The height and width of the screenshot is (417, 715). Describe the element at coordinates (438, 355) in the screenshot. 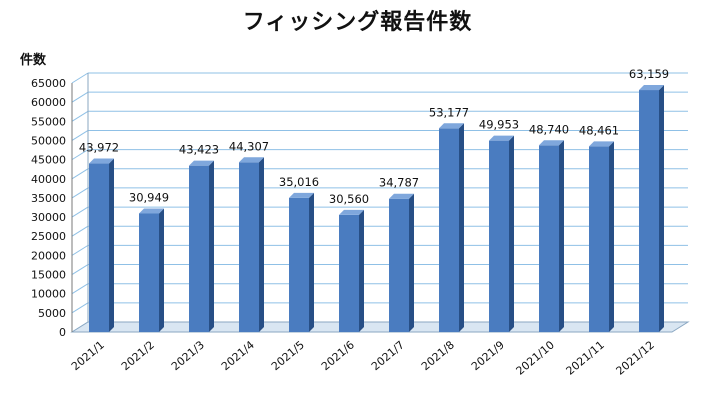

I see `x-tick-label: 2021/8` at that location.